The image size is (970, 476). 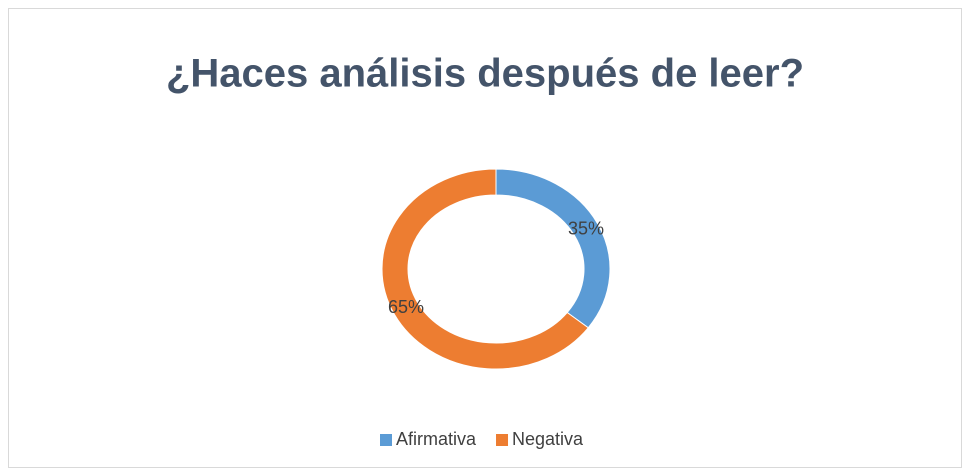 I want to click on legend-label: Afirmativa, so click(x=436, y=439).